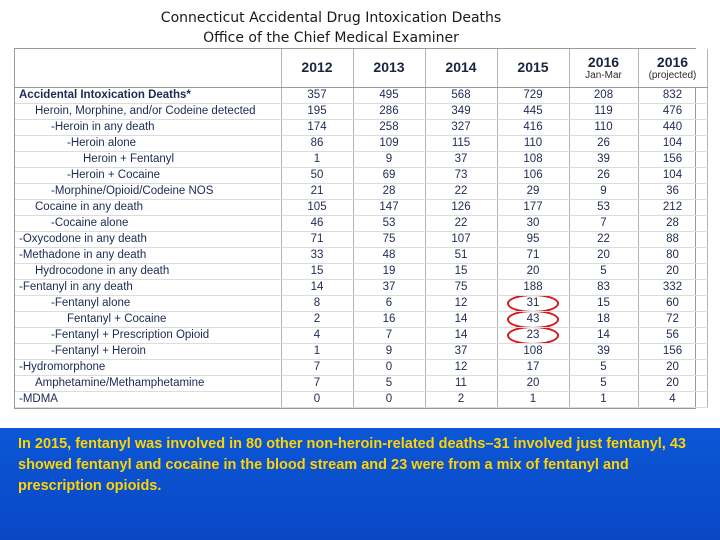 The height and width of the screenshot is (540, 720). I want to click on cell-value: 106, so click(533, 175).